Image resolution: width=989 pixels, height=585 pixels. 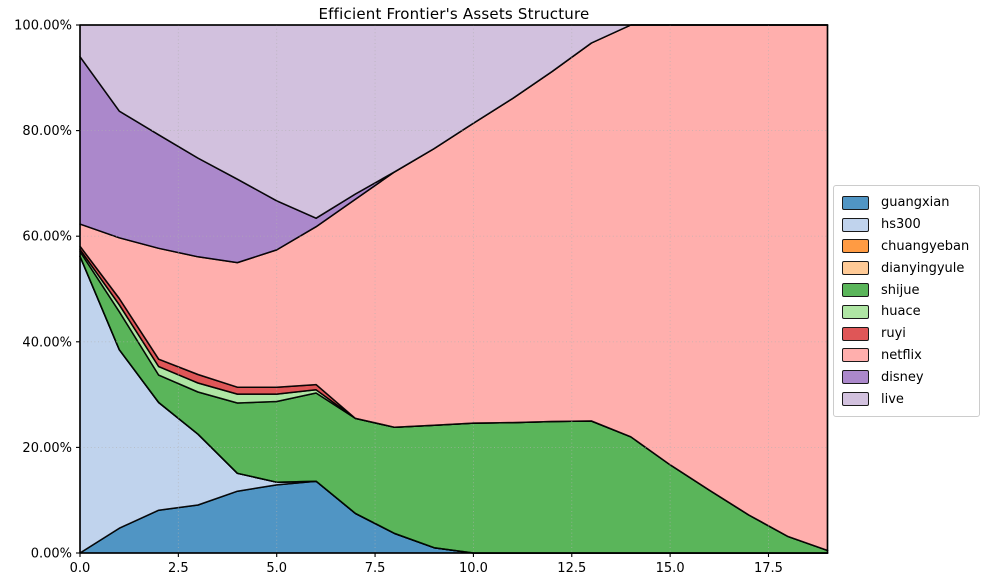 What do you see at coordinates (855, 399) in the screenshot?
I see `legend-swatch-live` at bounding box center [855, 399].